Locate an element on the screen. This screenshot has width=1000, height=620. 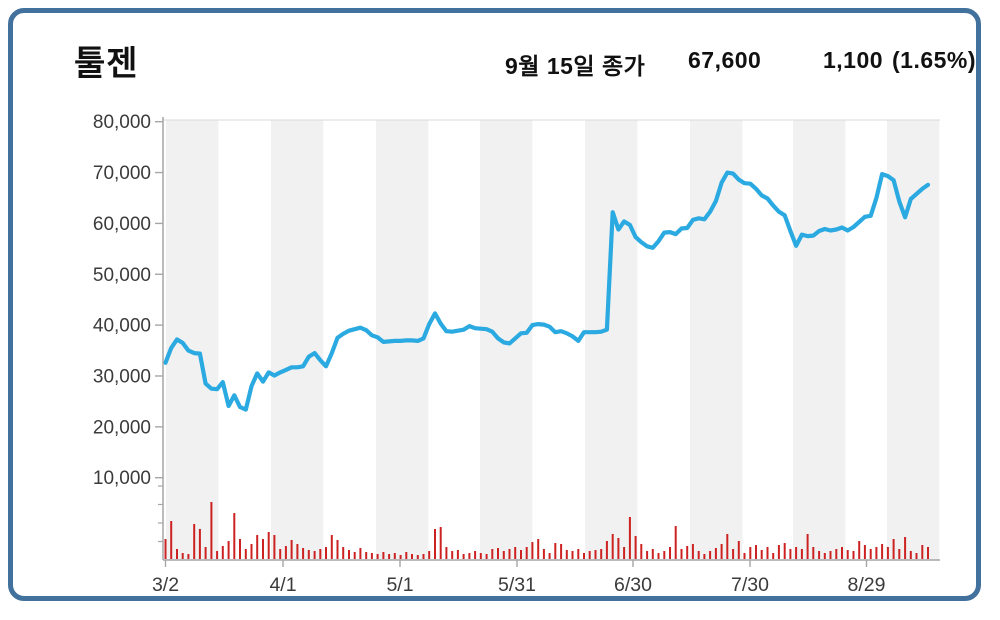
y-axis-label: 20,000 is located at coordinates (122, 427).